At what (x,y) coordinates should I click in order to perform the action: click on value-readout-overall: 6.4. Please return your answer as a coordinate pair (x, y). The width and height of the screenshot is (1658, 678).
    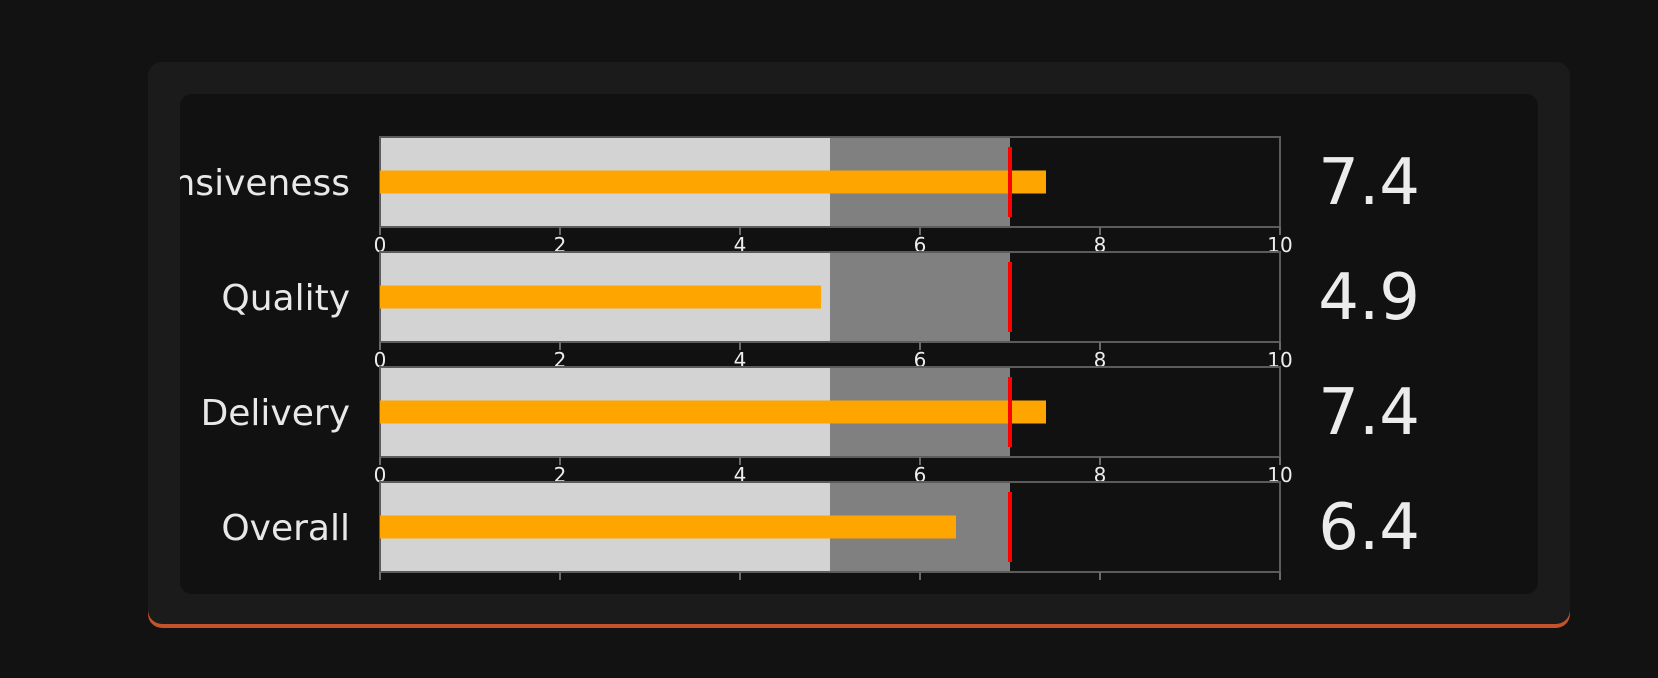
    Looking at the image, I should click on (1369, 528).